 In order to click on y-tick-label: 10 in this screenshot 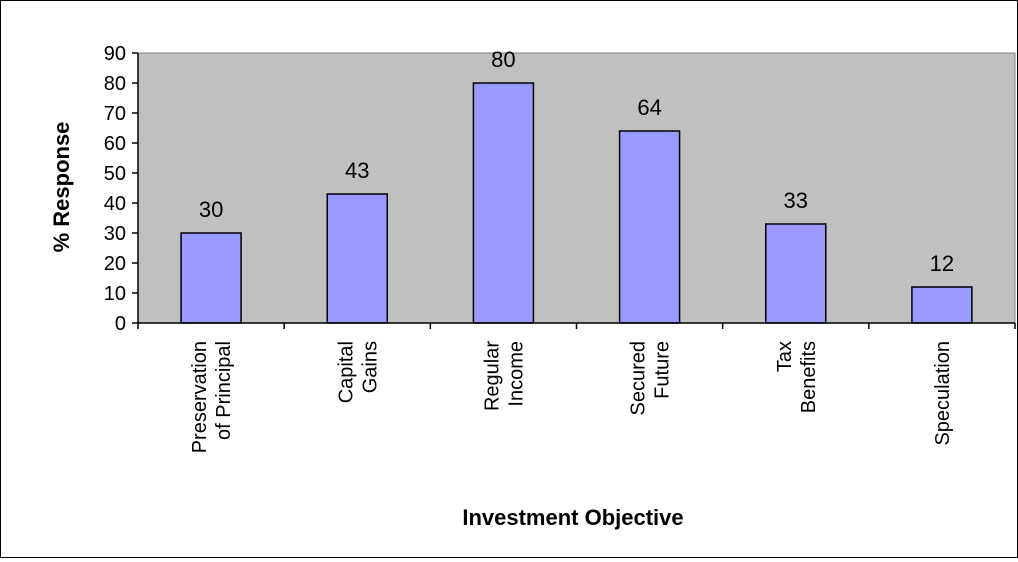, I will do `click(115, 294)`.